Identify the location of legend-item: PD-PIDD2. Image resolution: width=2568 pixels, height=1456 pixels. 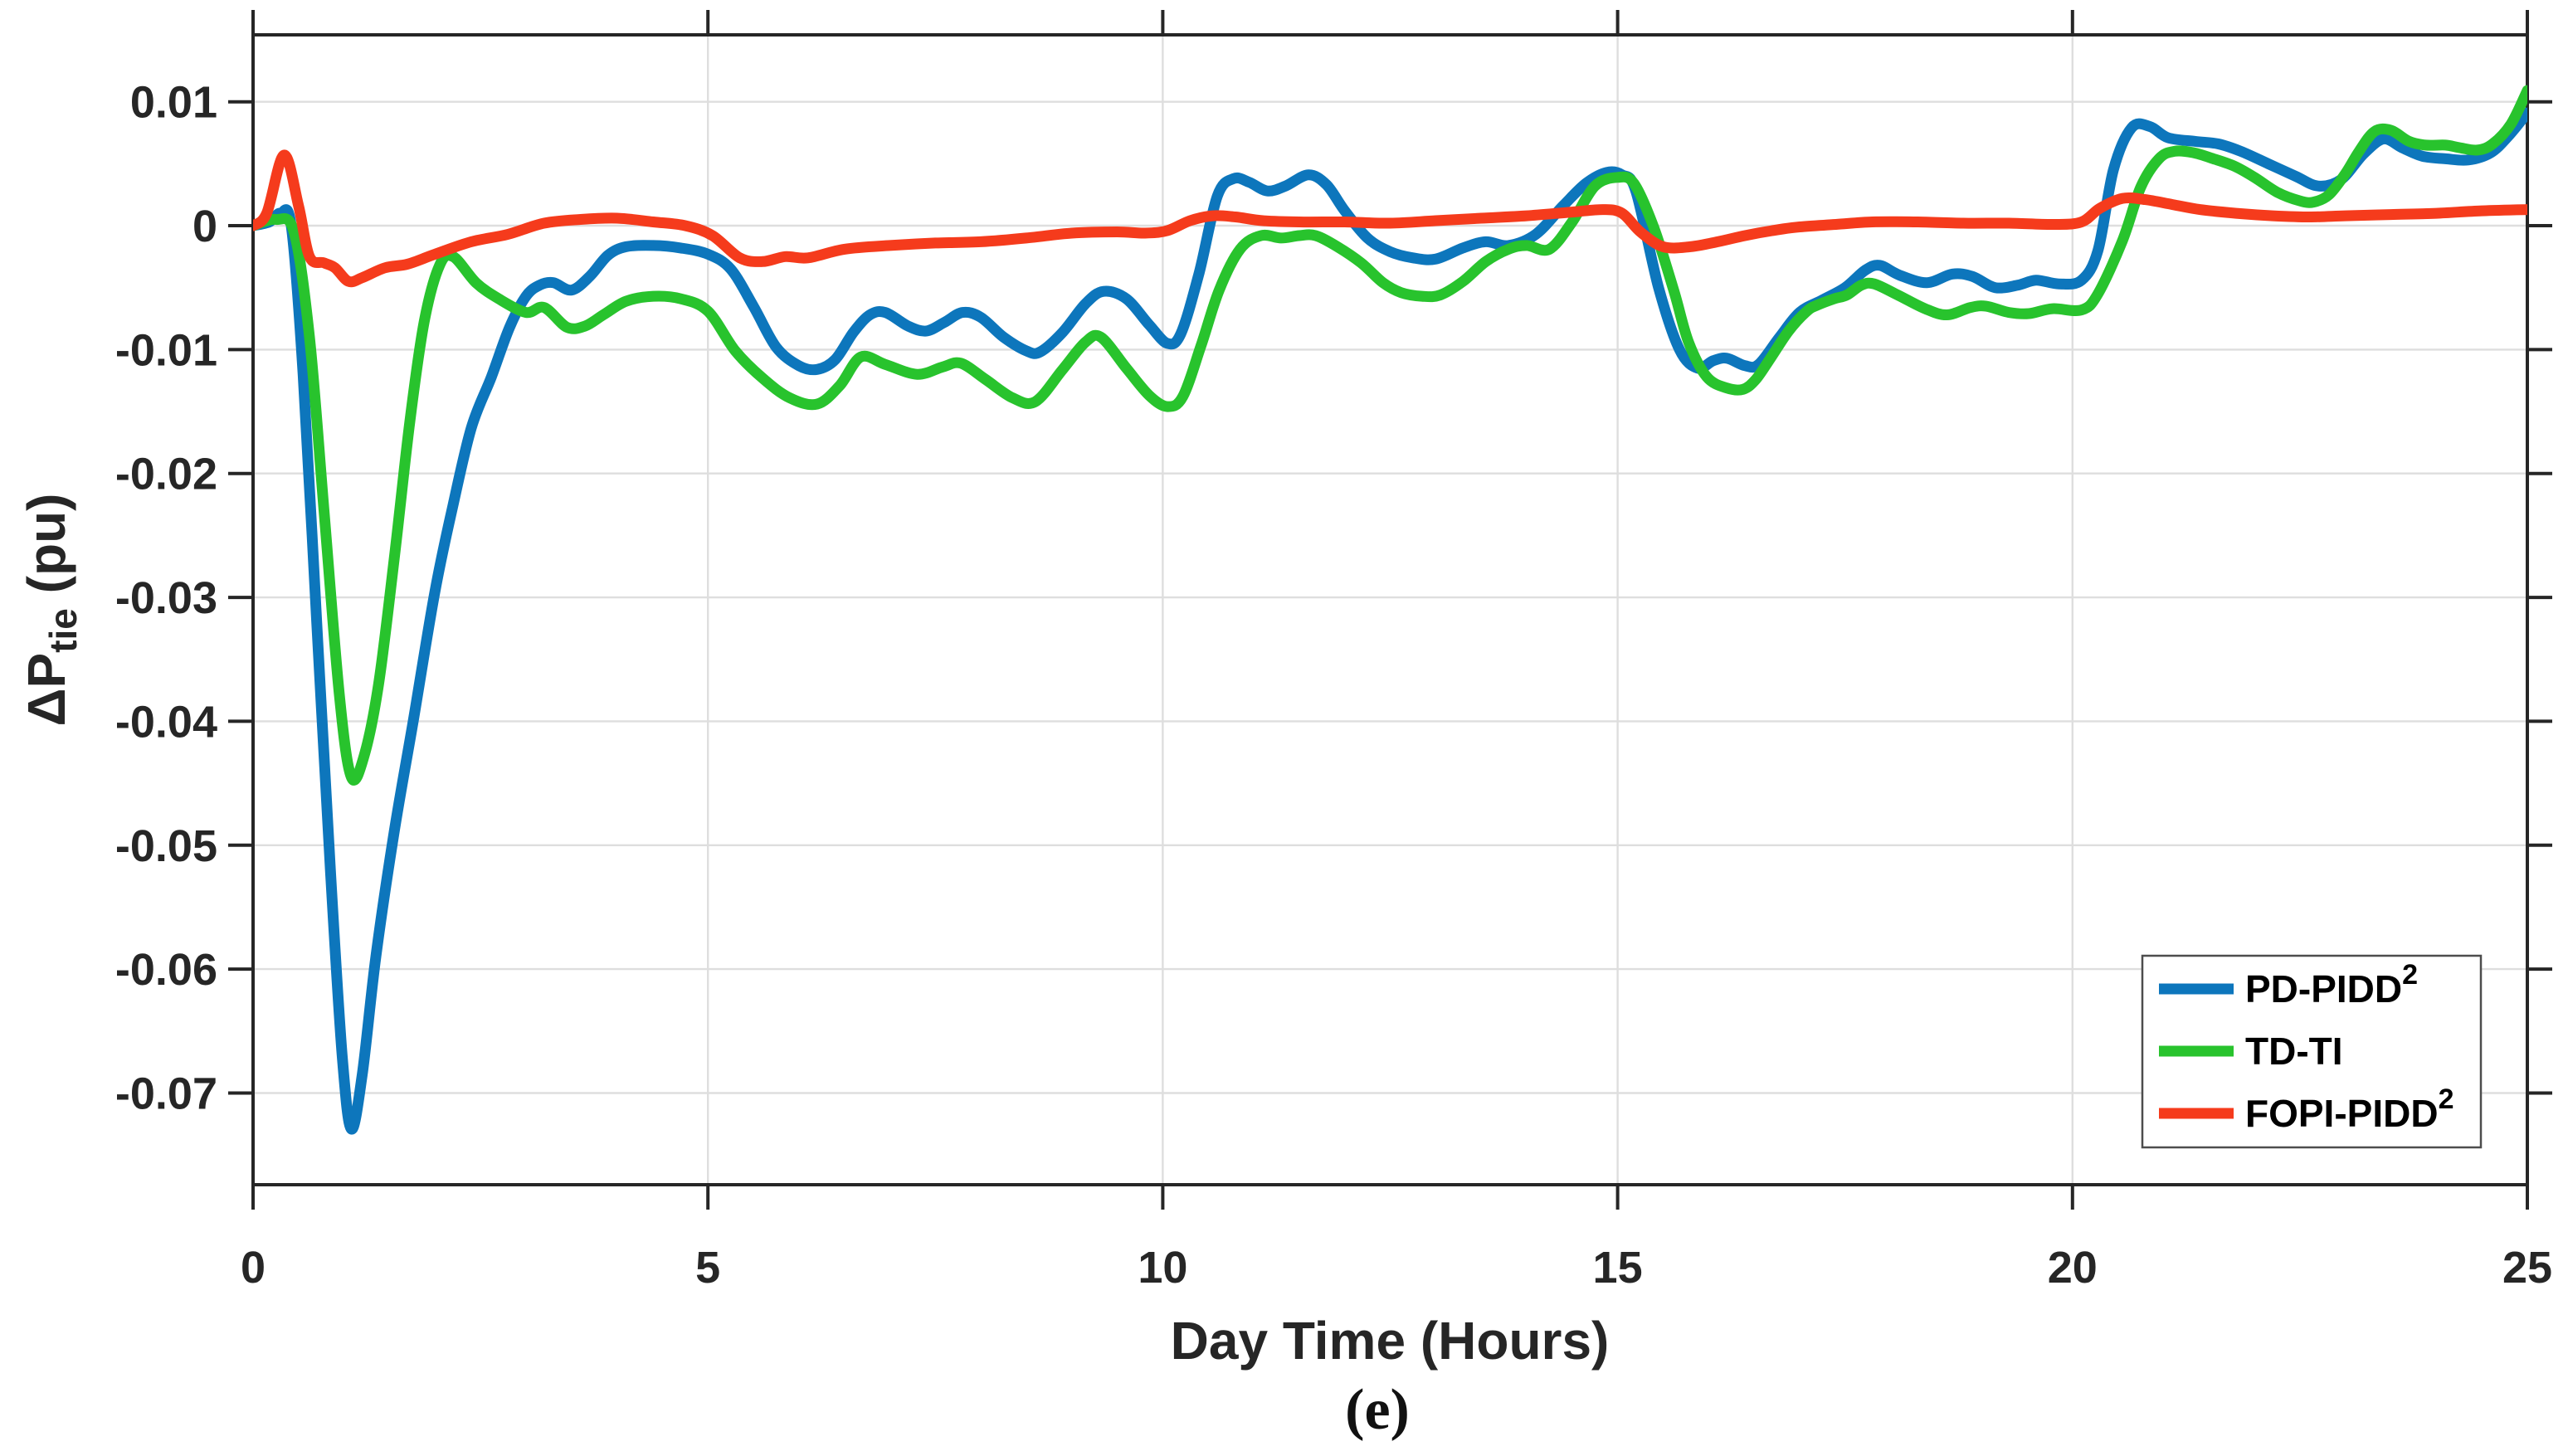
(2289, 984).